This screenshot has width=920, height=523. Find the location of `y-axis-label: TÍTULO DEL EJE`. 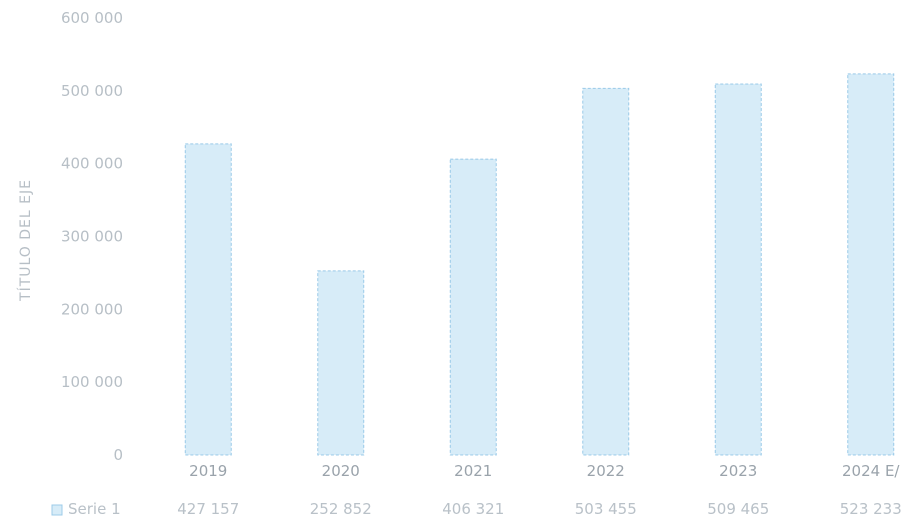

y-axis-label: TÍTULO DEL EJE is located at coordinates (25, 240).